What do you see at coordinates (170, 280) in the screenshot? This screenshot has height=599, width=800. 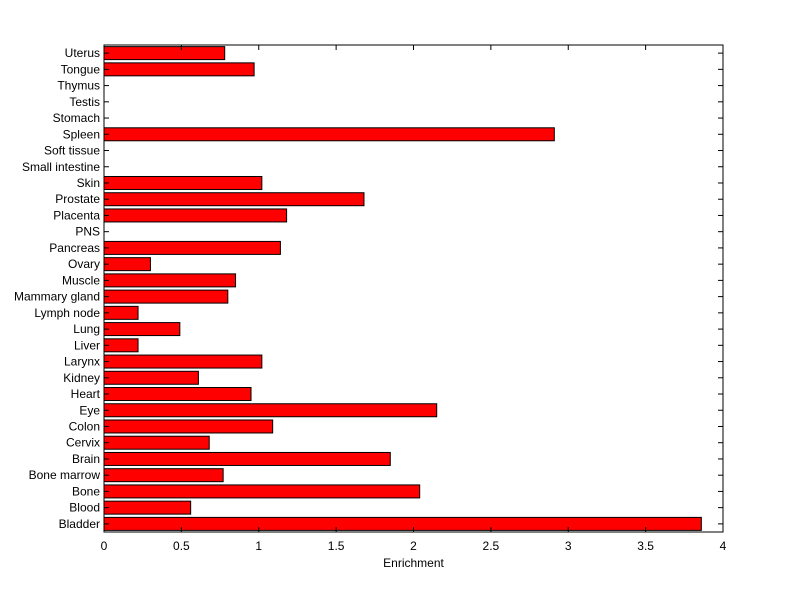 I see `bar-muscle` at bounding box center [170, 280].